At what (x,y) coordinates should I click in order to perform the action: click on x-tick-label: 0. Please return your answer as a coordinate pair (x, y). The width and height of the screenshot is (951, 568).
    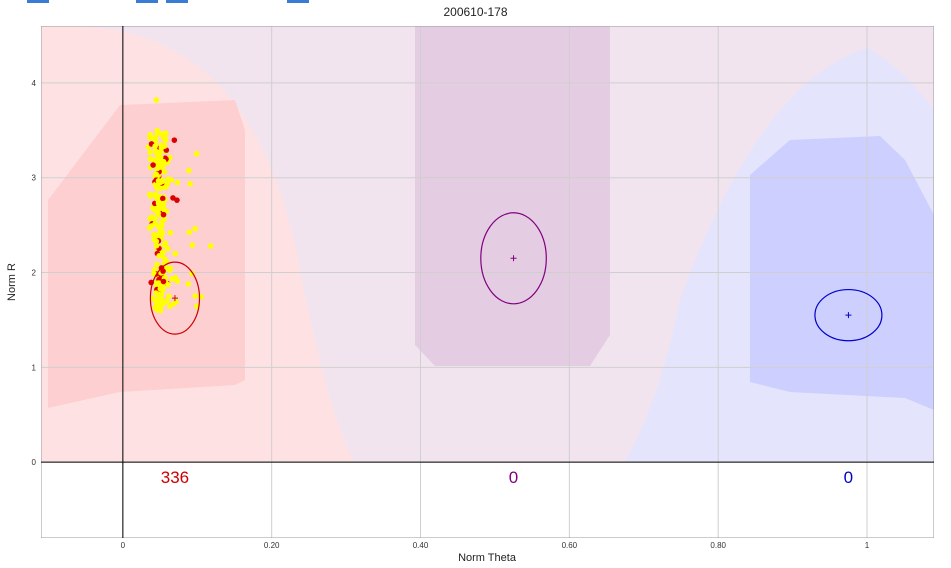
    Looking at the image, I should click on (123, 545).